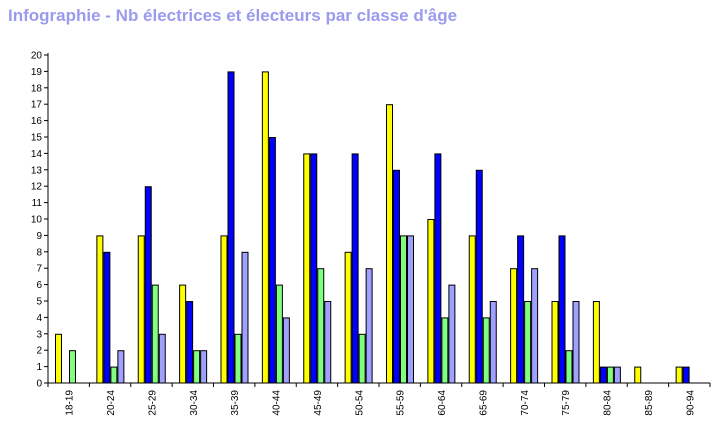  What do you see at coordinates (690, 403) in the screenshot?
I see `x-tick-label: 90-94` at bounding box center [690, 403].